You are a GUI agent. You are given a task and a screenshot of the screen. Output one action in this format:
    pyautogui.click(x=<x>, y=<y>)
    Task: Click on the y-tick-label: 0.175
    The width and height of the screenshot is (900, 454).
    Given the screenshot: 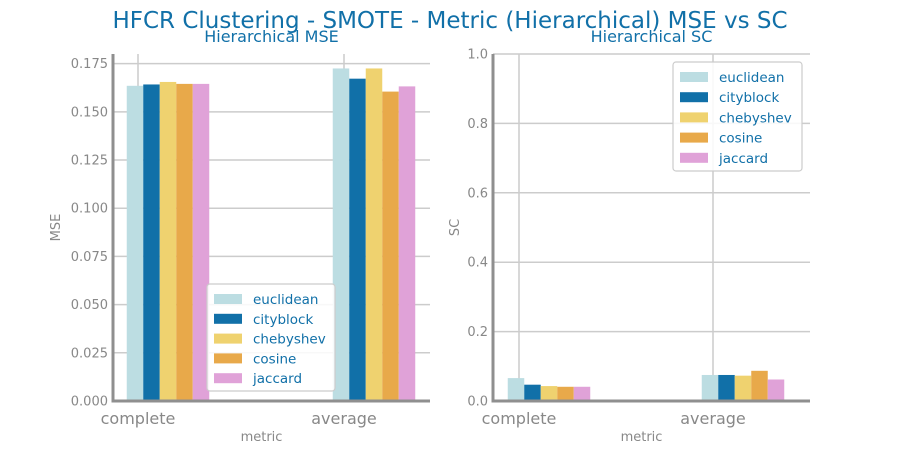 What is the action you would take?
    pyautogui.click(x=89, y=64)
    